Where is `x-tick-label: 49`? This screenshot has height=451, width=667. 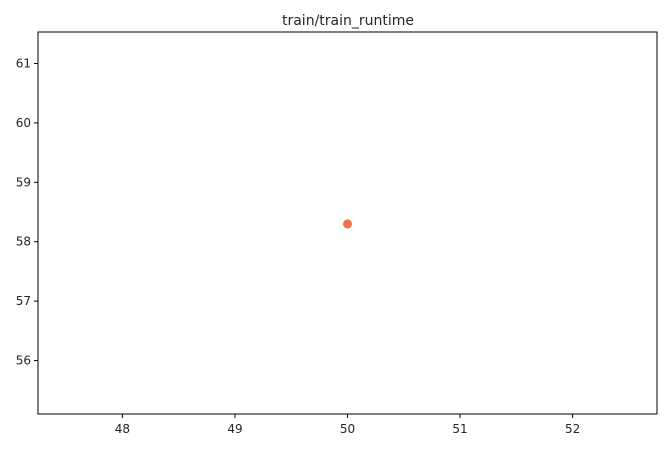 x-tick-label: 49 is located at coordinates (234, 429).